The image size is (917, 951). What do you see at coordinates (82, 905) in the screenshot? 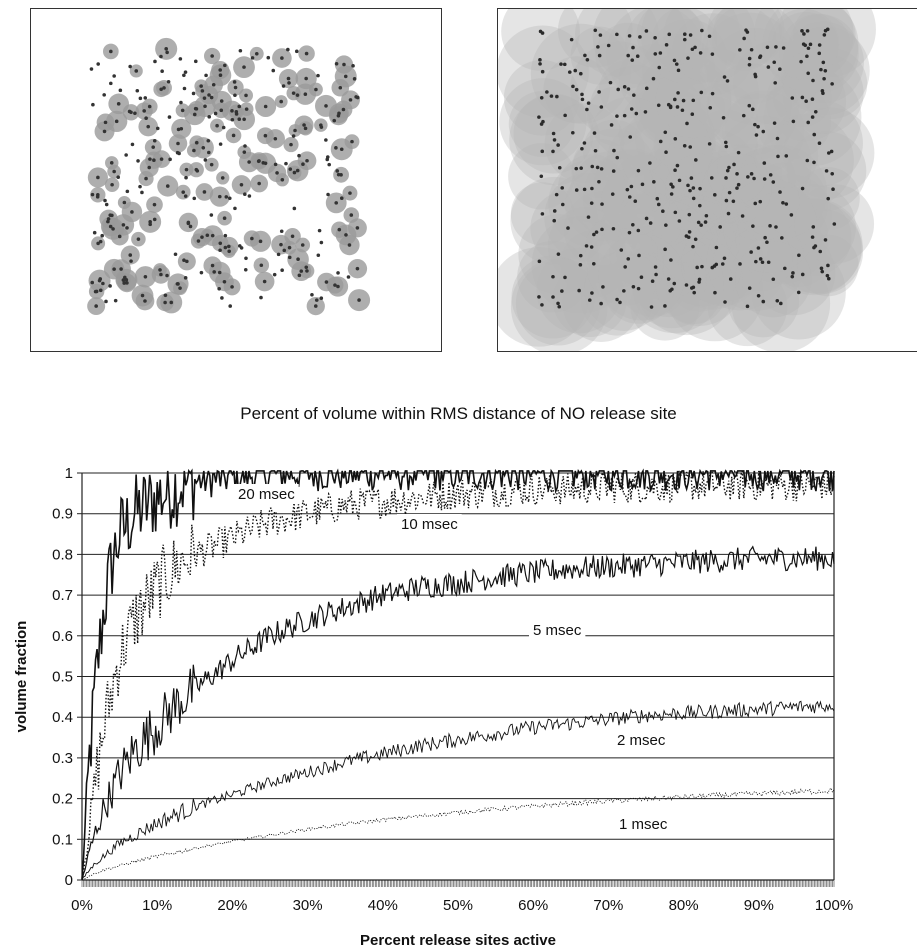
I see `x-tick-label: 0%` at bounding box center [82, 905].